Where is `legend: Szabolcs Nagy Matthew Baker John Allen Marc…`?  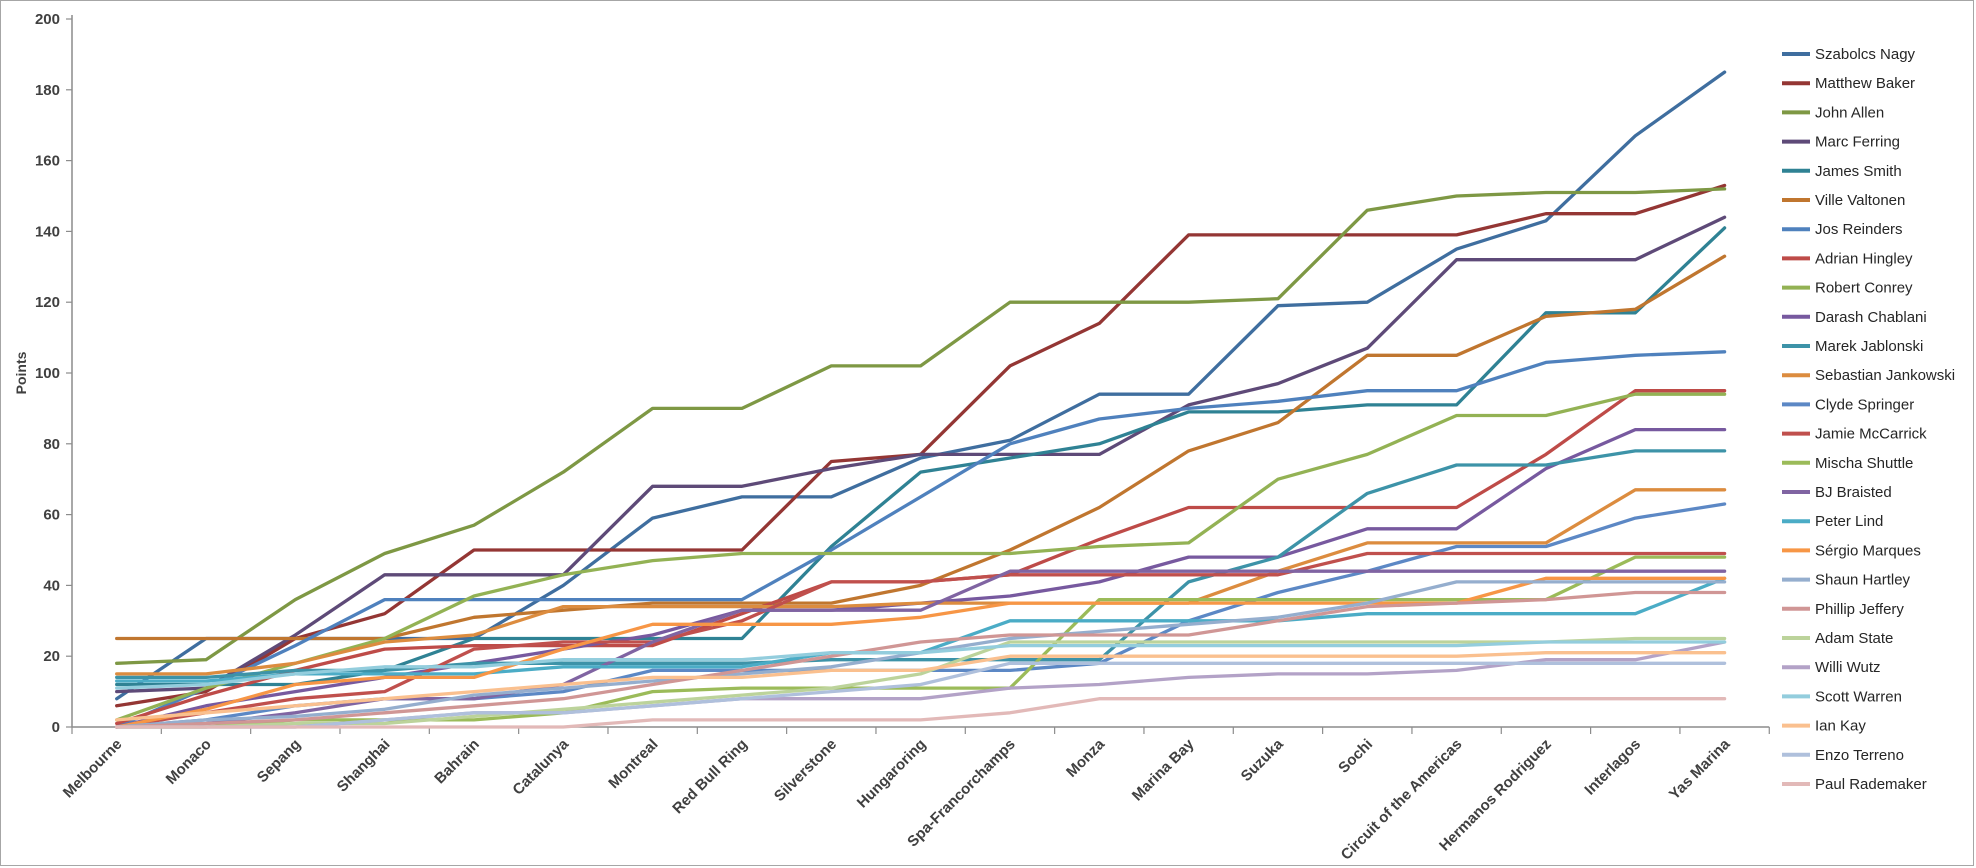 legend: Szabolcs Nagy Matthew Baker John Allen Marc… is located at coordinates (1868, 419).